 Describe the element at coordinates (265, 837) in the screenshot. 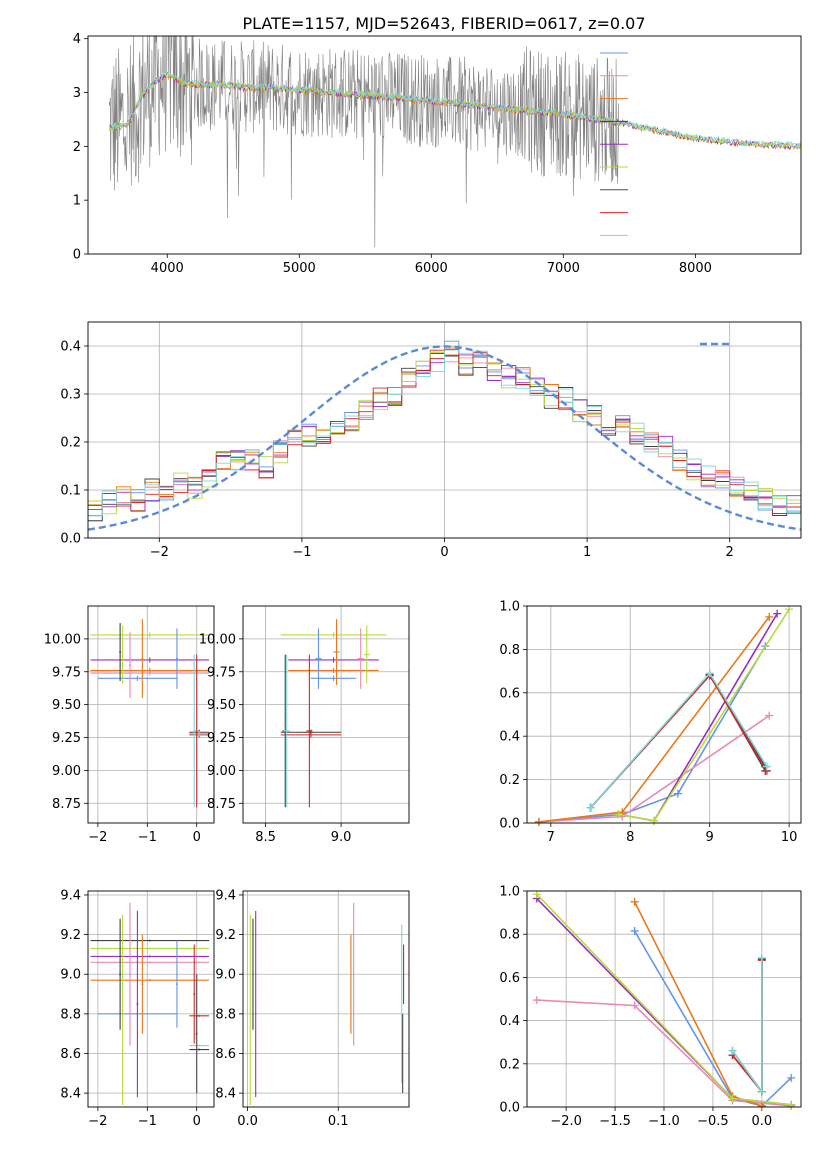

I see `x-tick-label: 8.5` at that location.